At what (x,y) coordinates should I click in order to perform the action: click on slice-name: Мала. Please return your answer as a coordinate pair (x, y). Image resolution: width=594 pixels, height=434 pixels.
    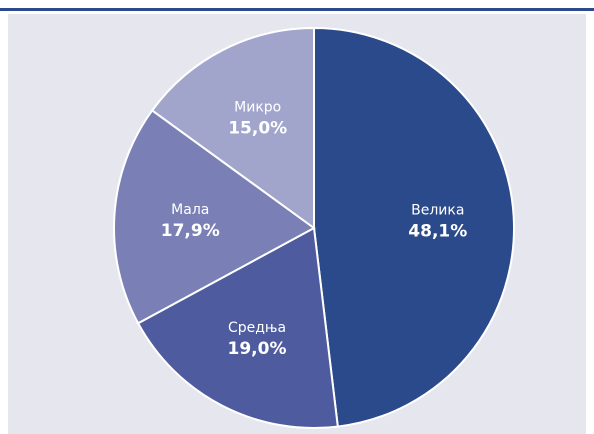
    Looking at the image, I should click on (190, 210).